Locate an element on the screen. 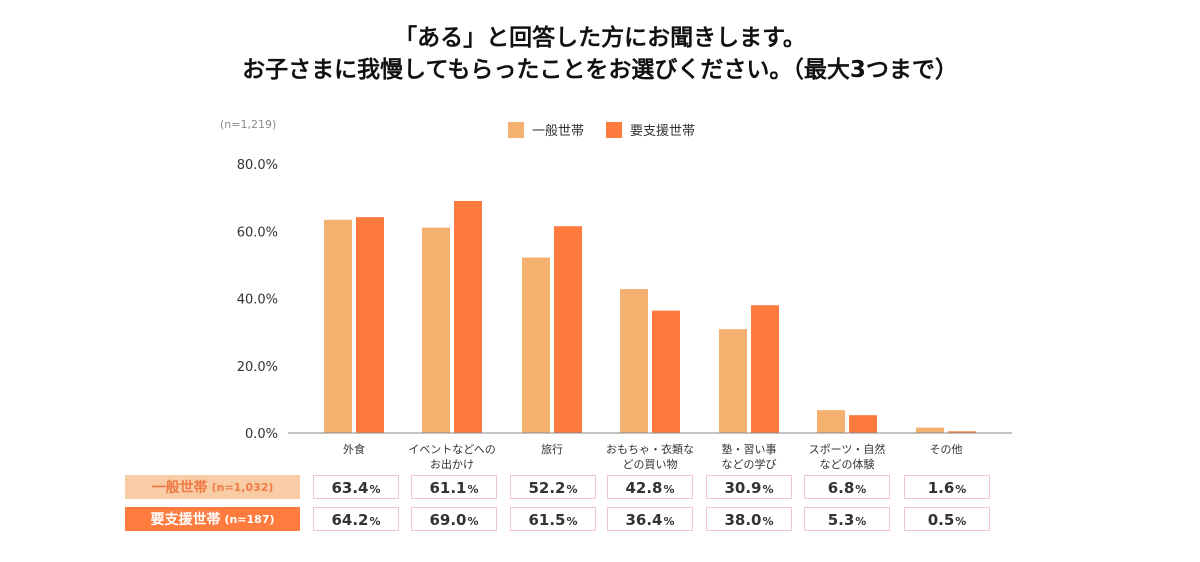  row-label-support-text: 要支援世帯 is located at coordinates (185, 520).